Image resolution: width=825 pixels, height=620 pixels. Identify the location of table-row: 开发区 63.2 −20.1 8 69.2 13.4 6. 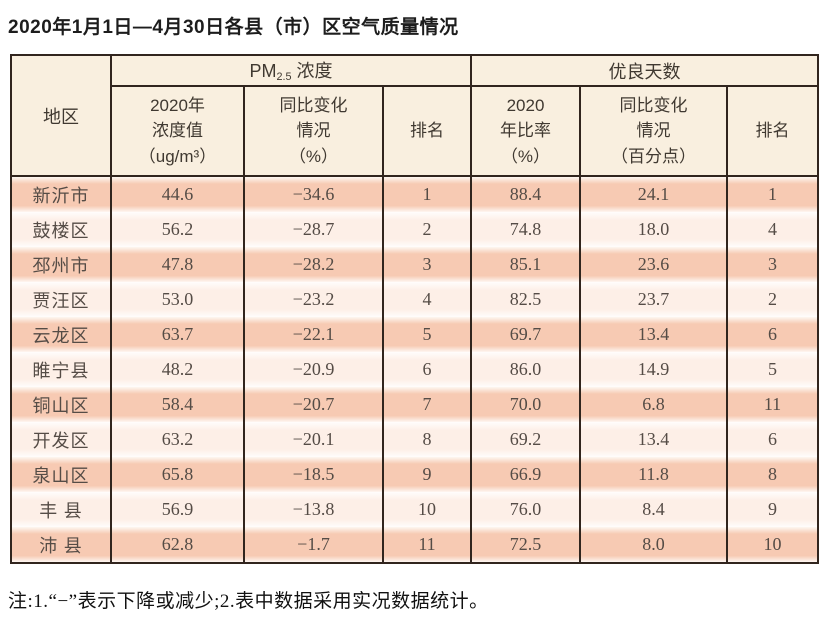
(415, 439).